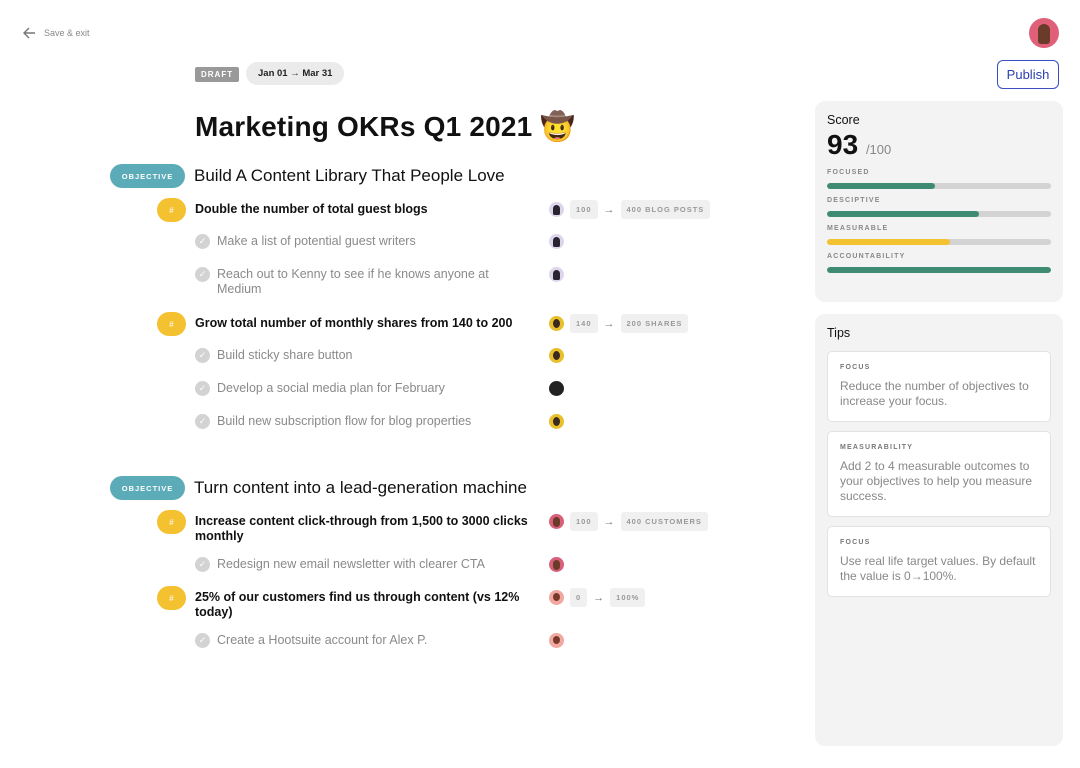  What do you see at coordinates (866, 256) in the screenshot?
I see `score-bar-label: ACCOUNTABILITY` at bounding box center [866, 256].